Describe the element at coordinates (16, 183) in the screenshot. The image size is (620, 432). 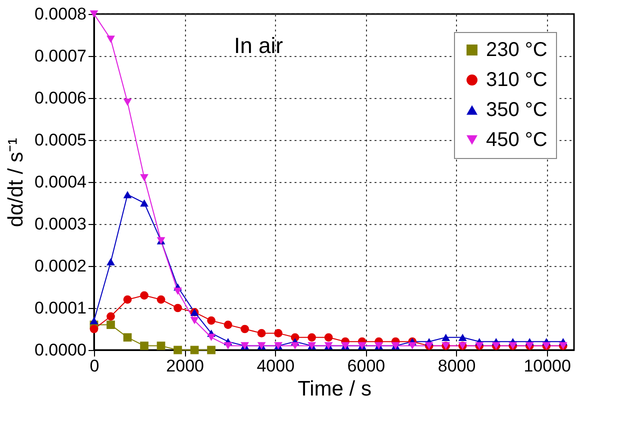
I see `y-axis-title: dα/dt / s⁻¹` at that location.